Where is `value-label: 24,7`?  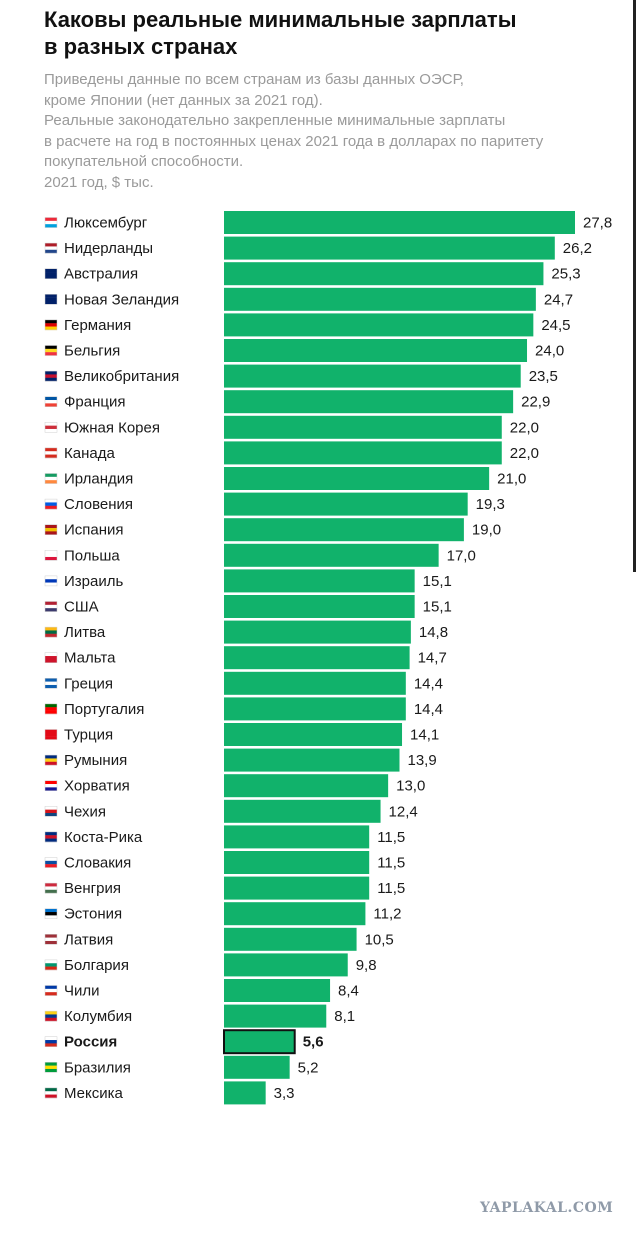 value-label: 24,7 is located at coordinates (558, 299).